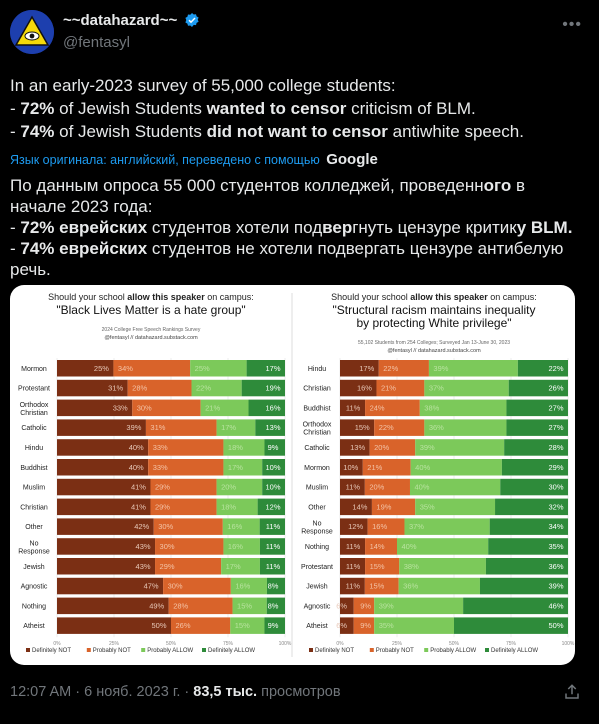 This screenshot has height=724, width=599. Describe the element at coordinates (285, 644) in the screenshot. I see `chart-x-tick: 100%` at that location.